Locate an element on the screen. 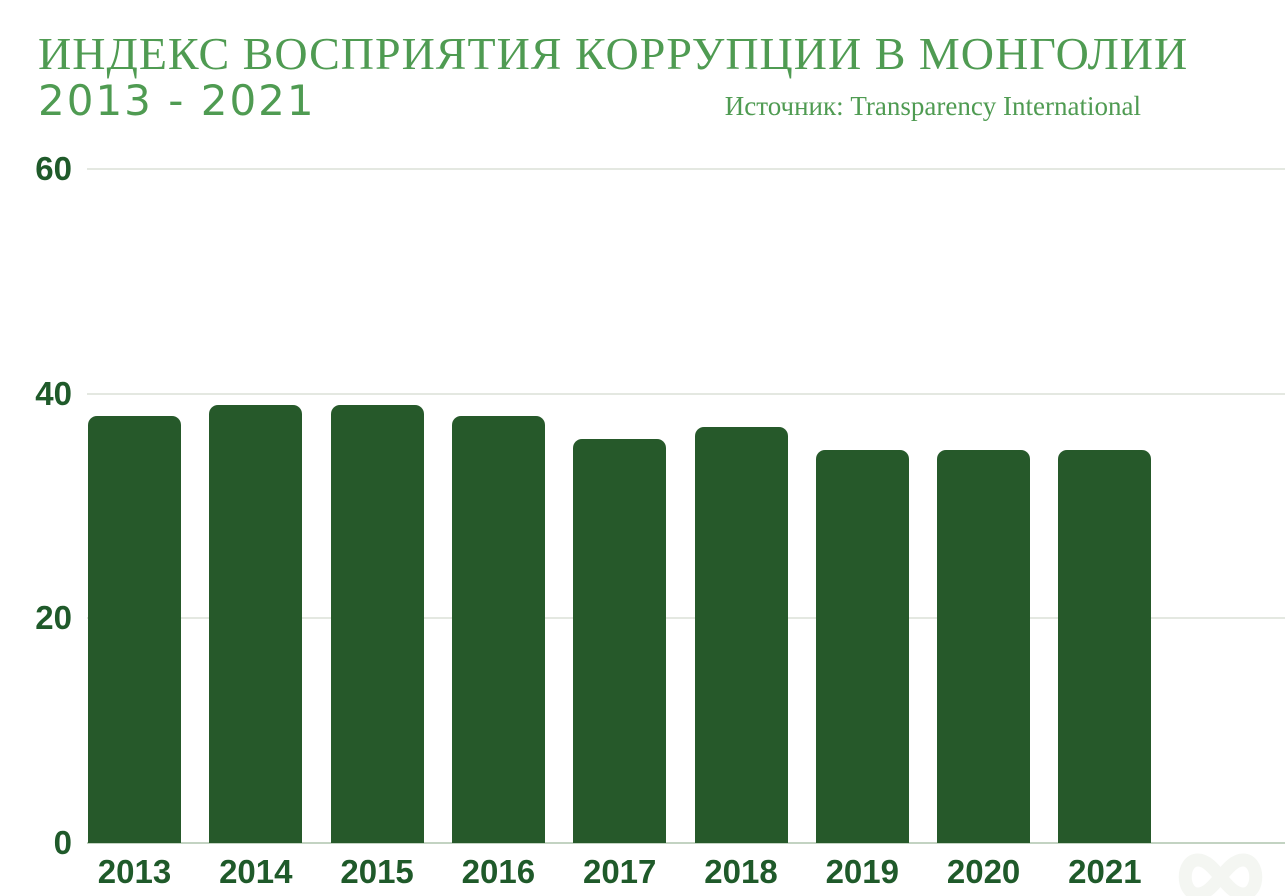 Image resolution: width=1285 pixels, height=896 pixels. bar-2019 is located at coordinates (862, 646).